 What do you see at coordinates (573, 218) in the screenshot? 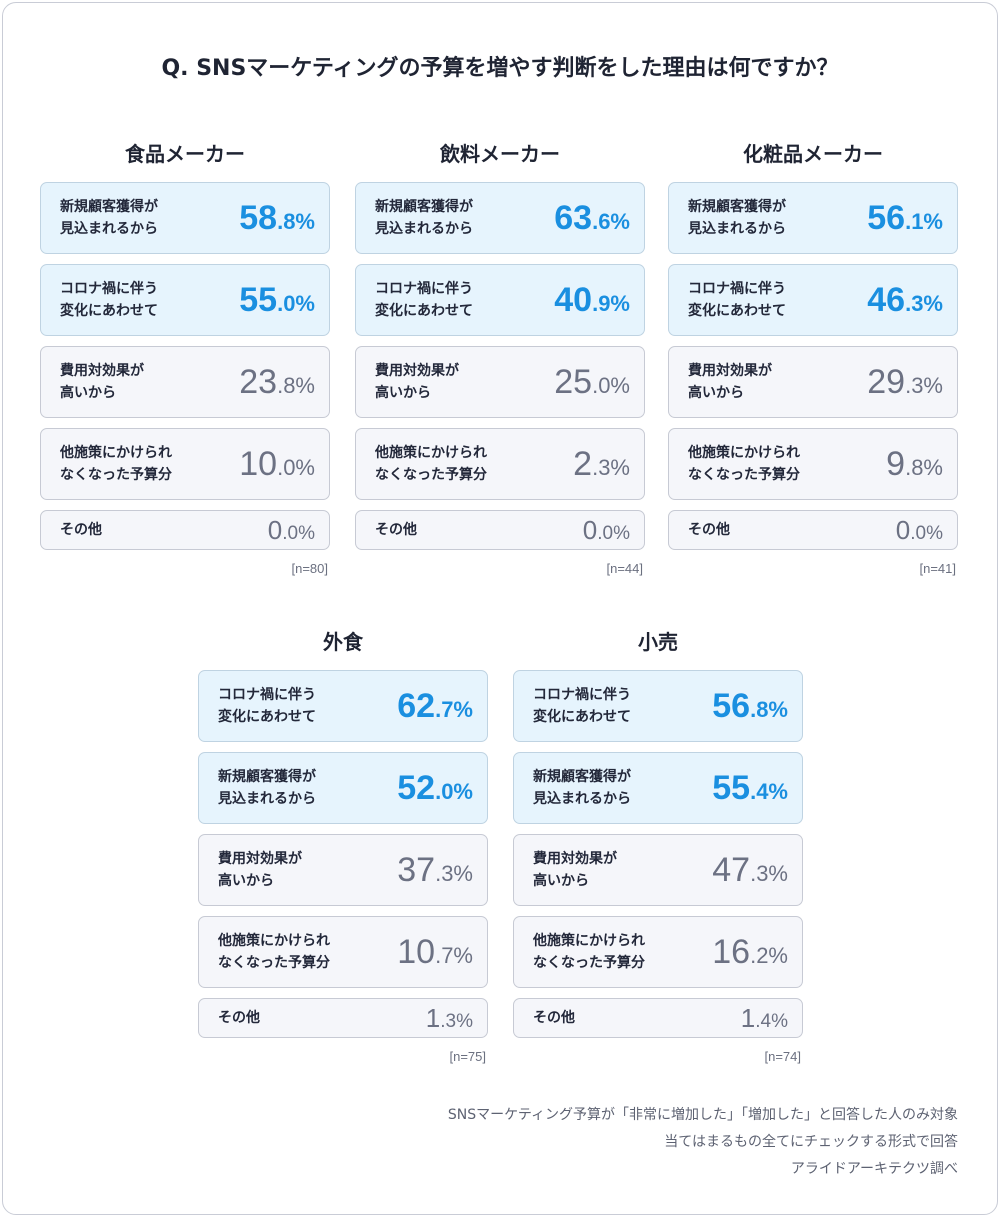
I see `percentage-integer: 63` at bounding box center [573, 218].